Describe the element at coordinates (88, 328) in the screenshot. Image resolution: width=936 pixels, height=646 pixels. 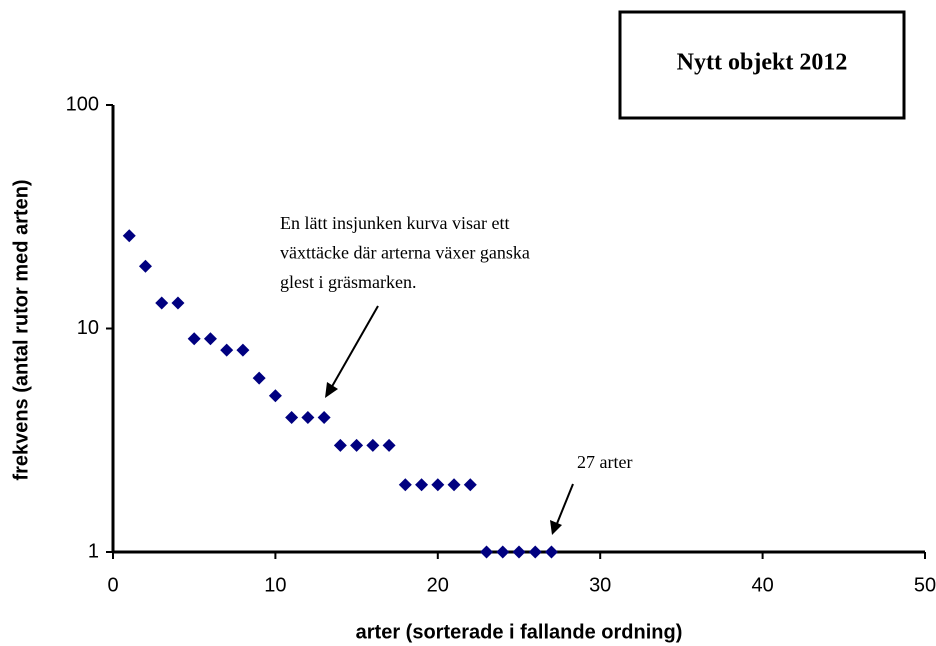
I see `y-tick-label: 10` at that location.